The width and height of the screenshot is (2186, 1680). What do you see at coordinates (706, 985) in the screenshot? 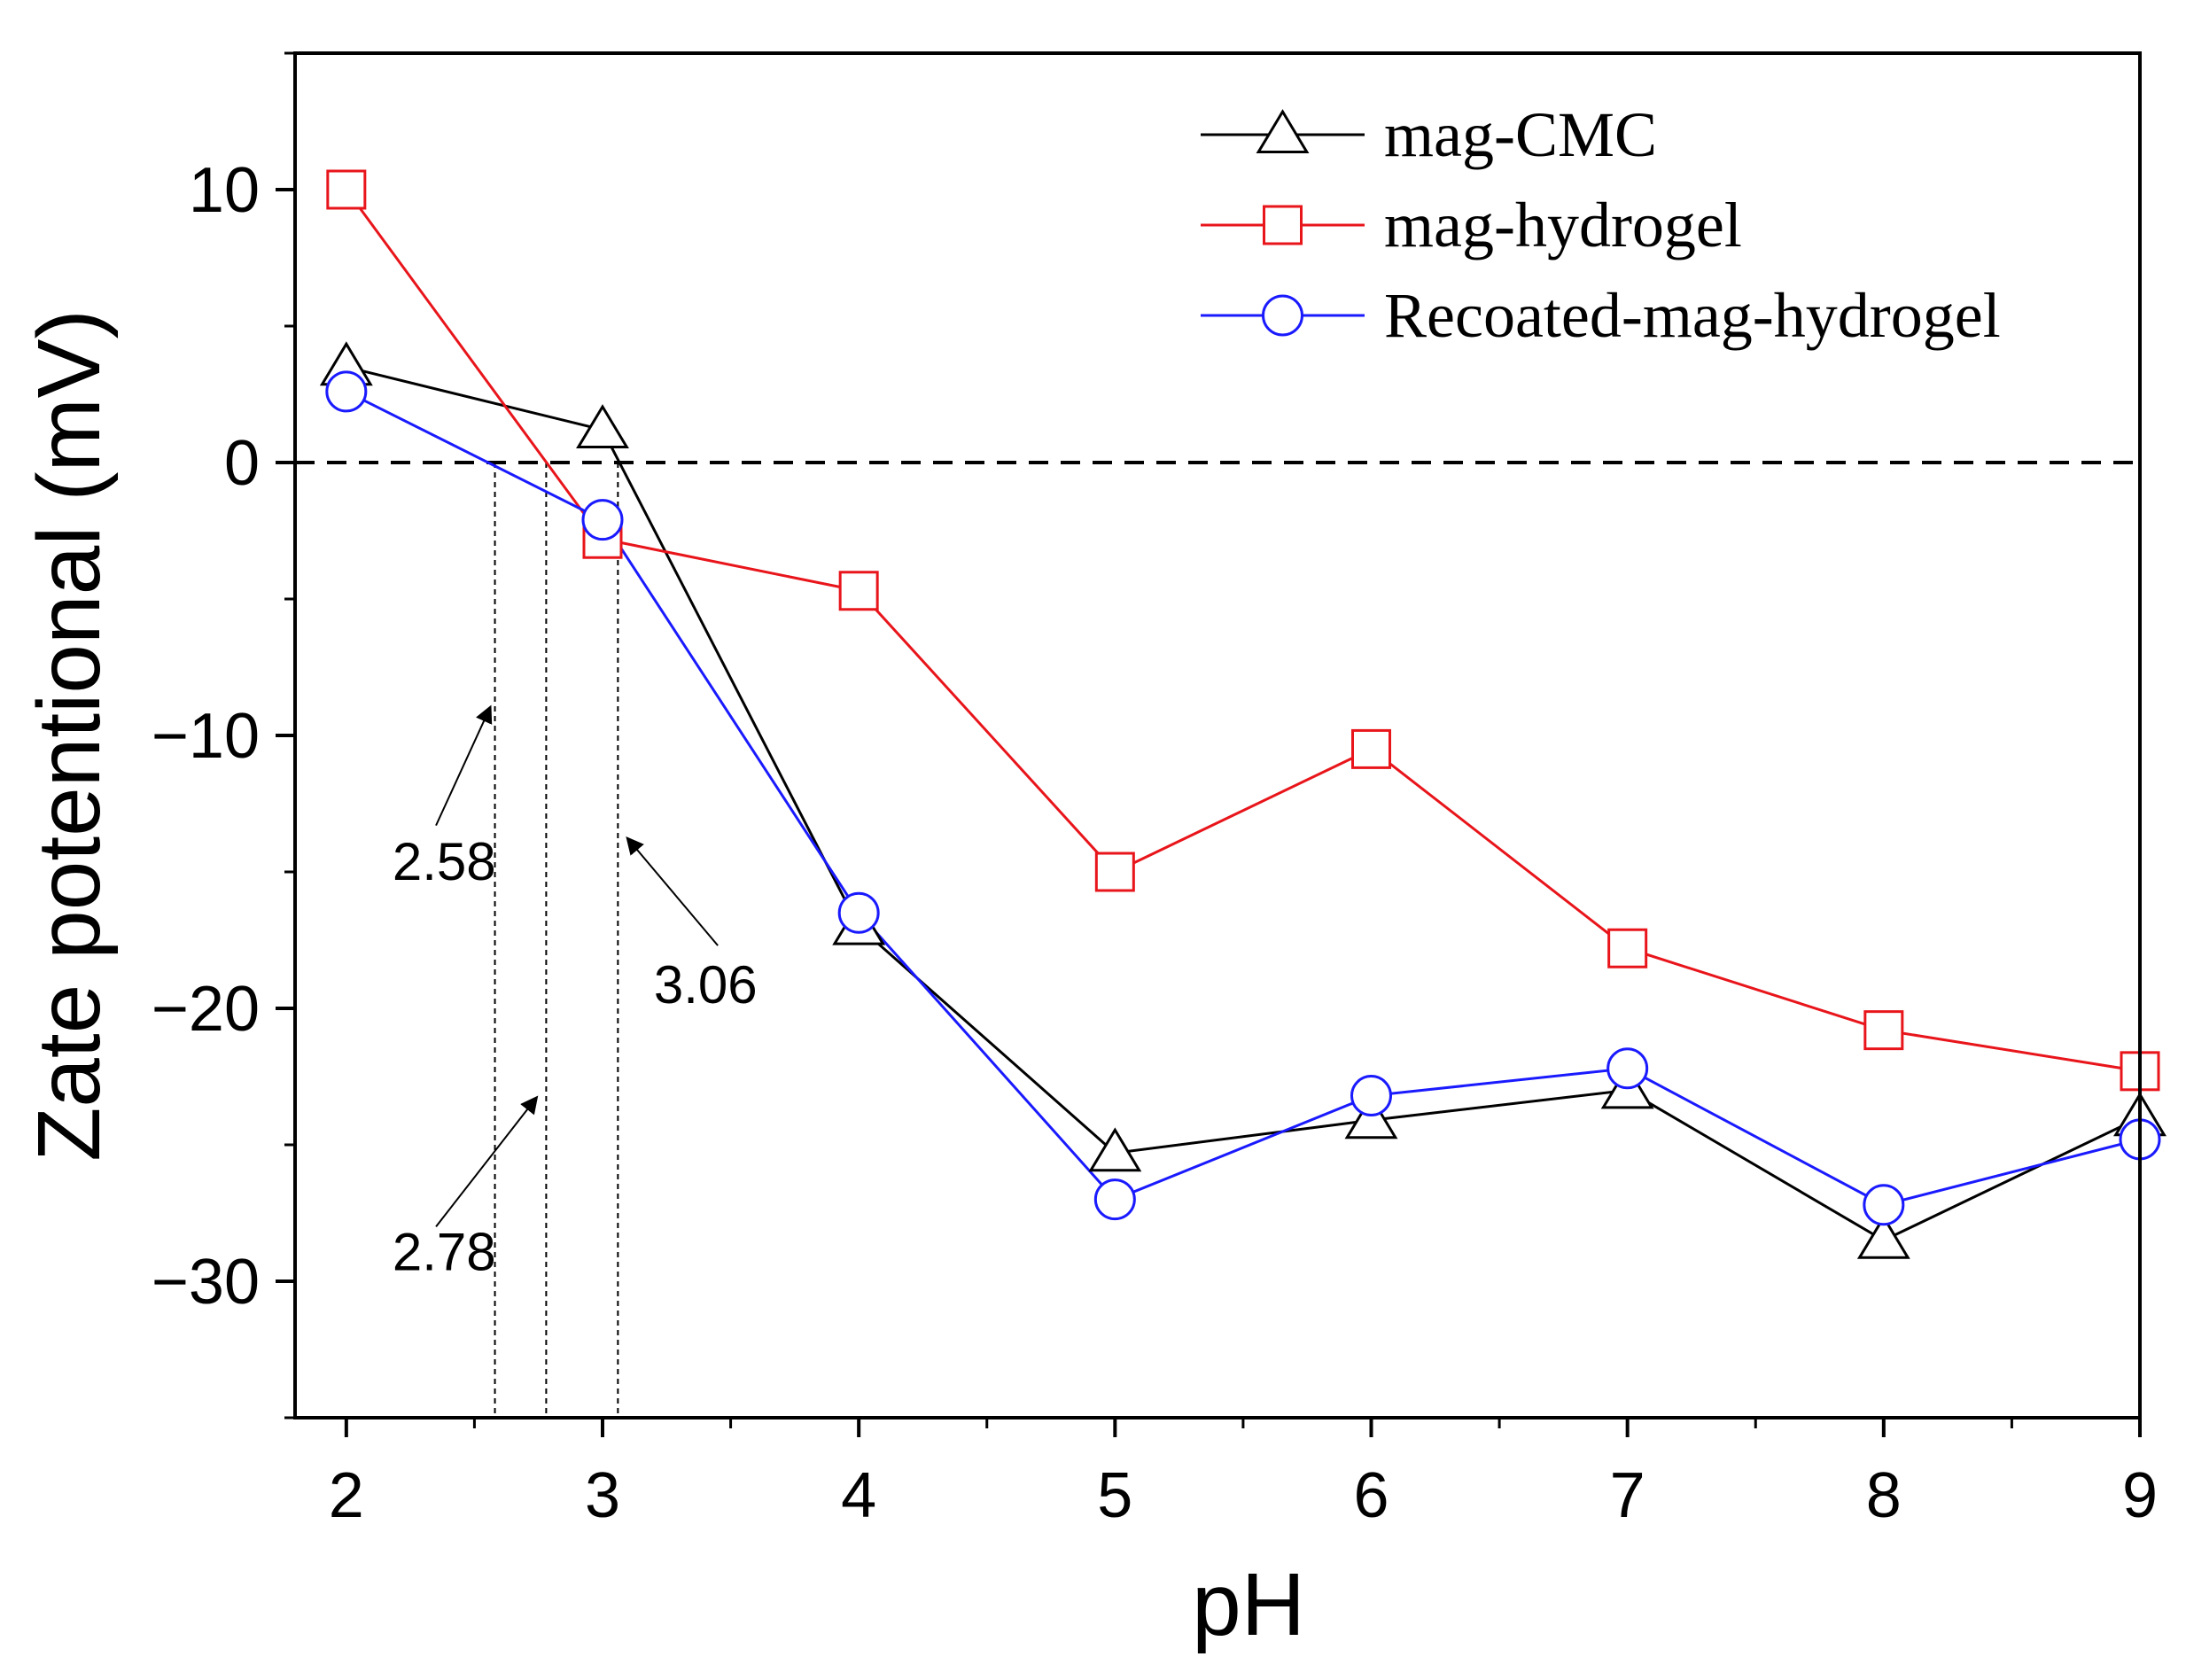
I see `annotation-label: 3.06` at bounding box center [706, 985].